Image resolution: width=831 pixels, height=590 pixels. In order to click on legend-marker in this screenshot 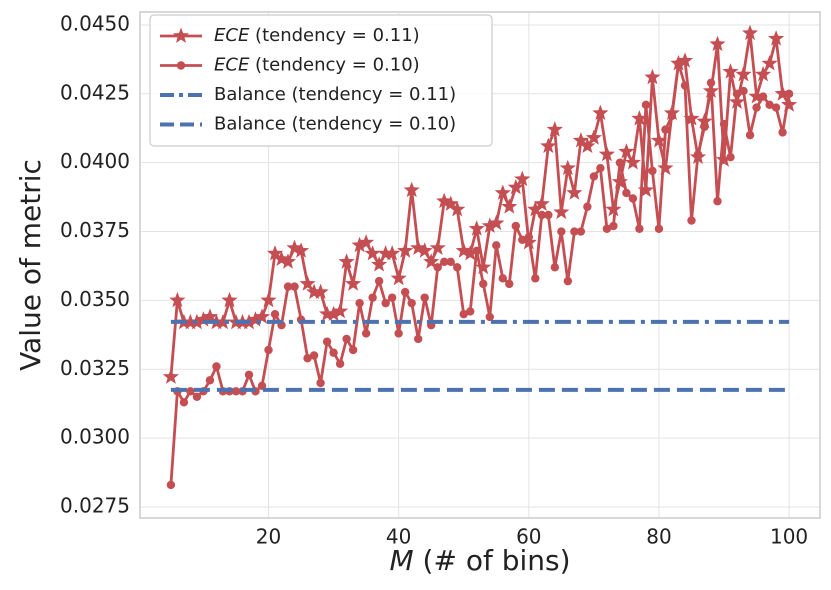, I will do `click(181, 65)`.